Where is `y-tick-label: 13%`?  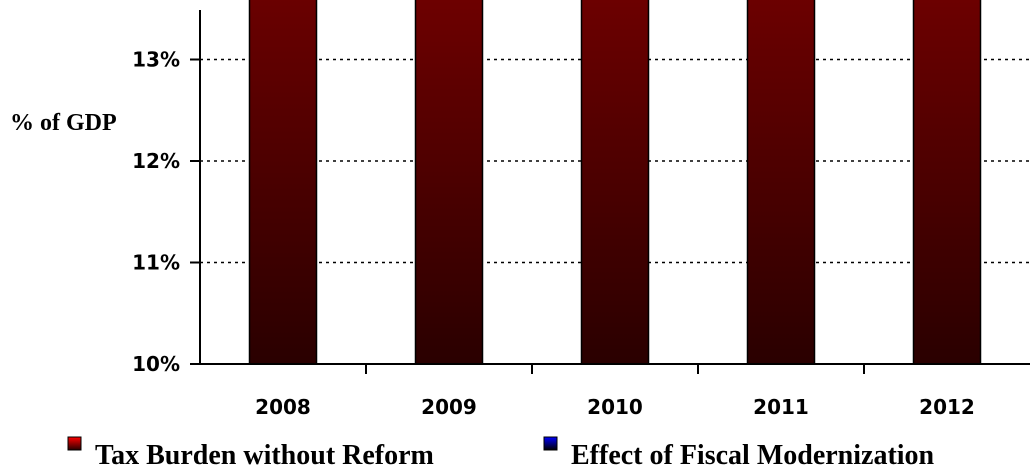 y-tick-label: 13% is located at coordinates (156, 60).